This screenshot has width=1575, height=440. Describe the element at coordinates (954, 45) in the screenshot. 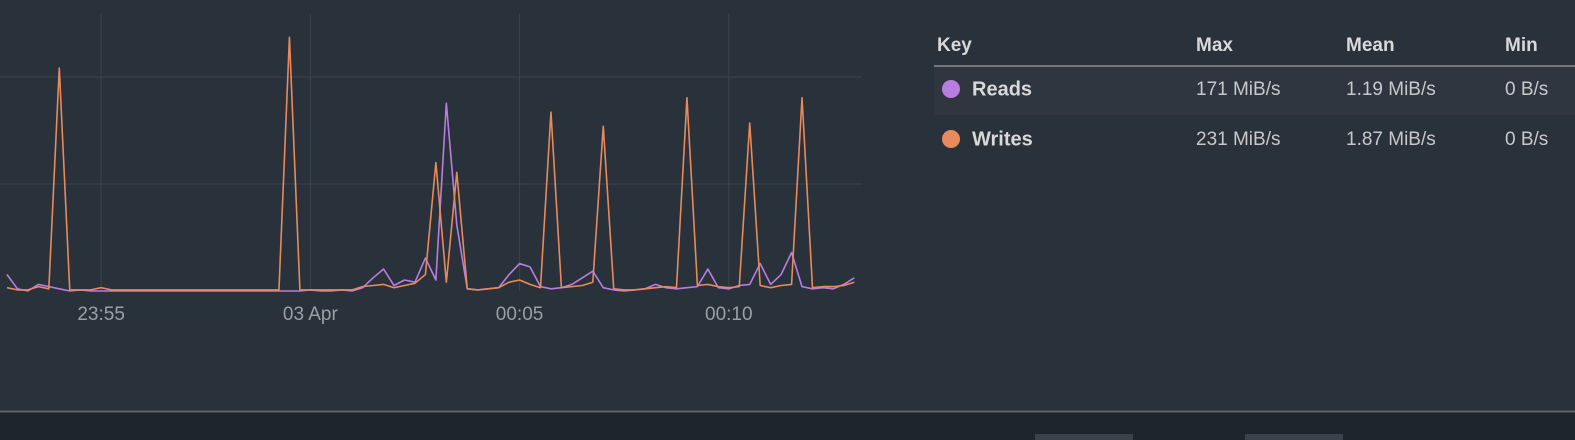

I see `legend-header: Key` at that location.